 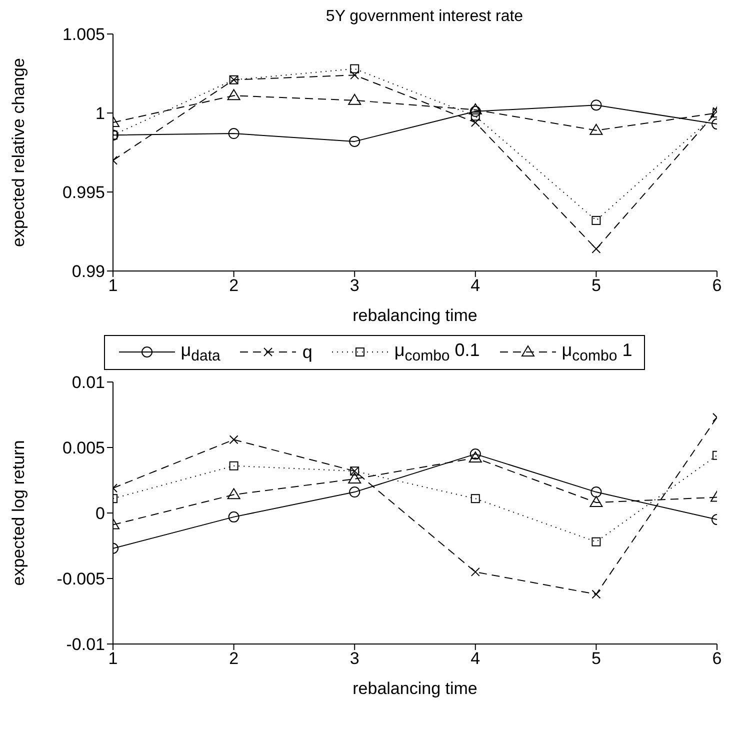 I want to click on y-tick-label: -0.01, so click(x=85, y=644).